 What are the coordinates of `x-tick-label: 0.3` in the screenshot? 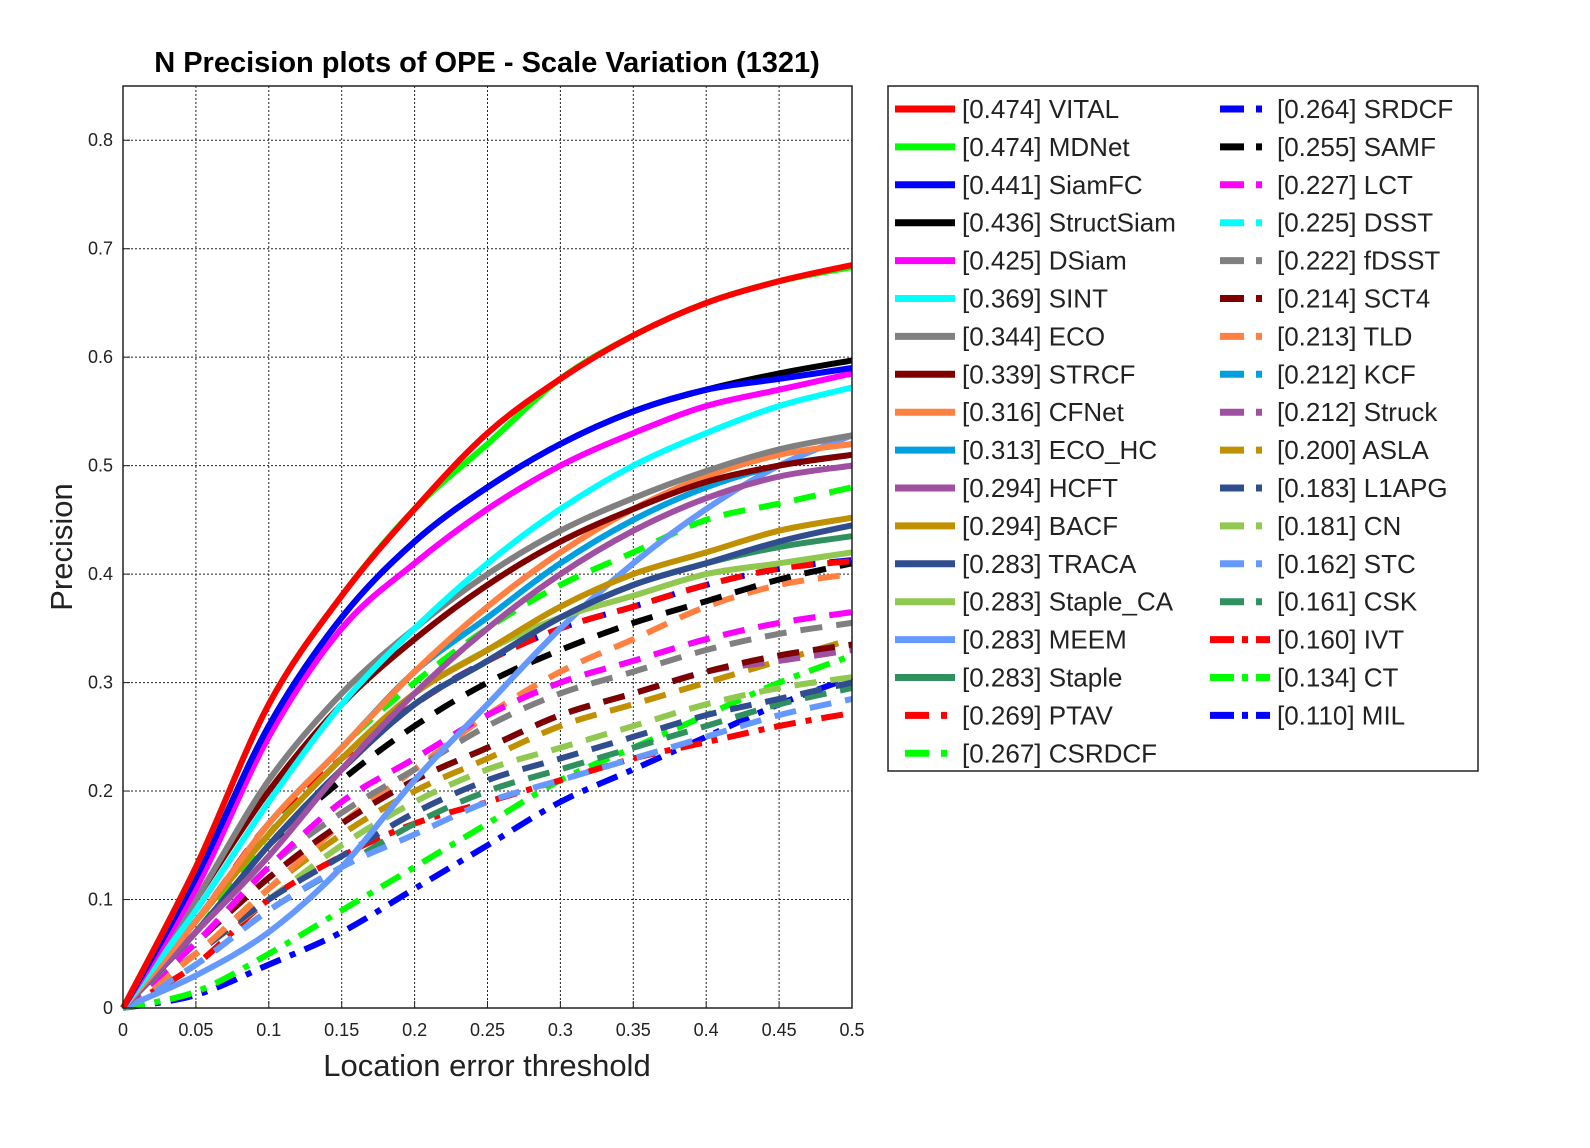 It's located at (560, 1030).